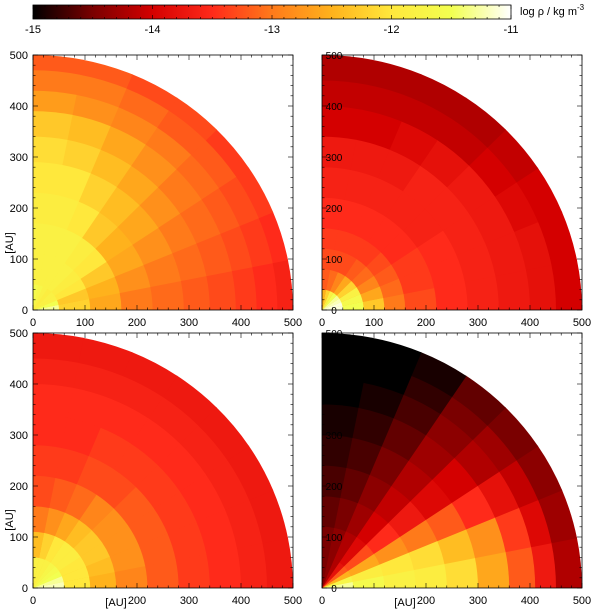 This screenshot has width=600, height=612. What do you see at coordinates (153, 30) in the screenshot?
I see `colorbar-tick-label: -14` at bounding box center [153, 30].